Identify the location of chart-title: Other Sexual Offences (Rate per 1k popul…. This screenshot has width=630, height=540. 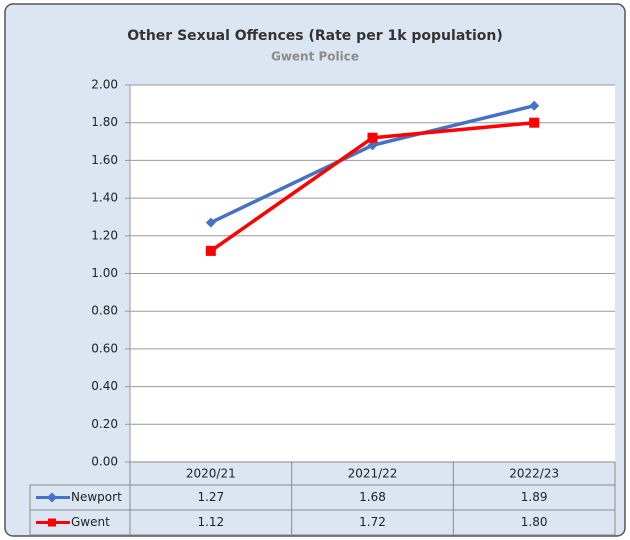
(315, 36).